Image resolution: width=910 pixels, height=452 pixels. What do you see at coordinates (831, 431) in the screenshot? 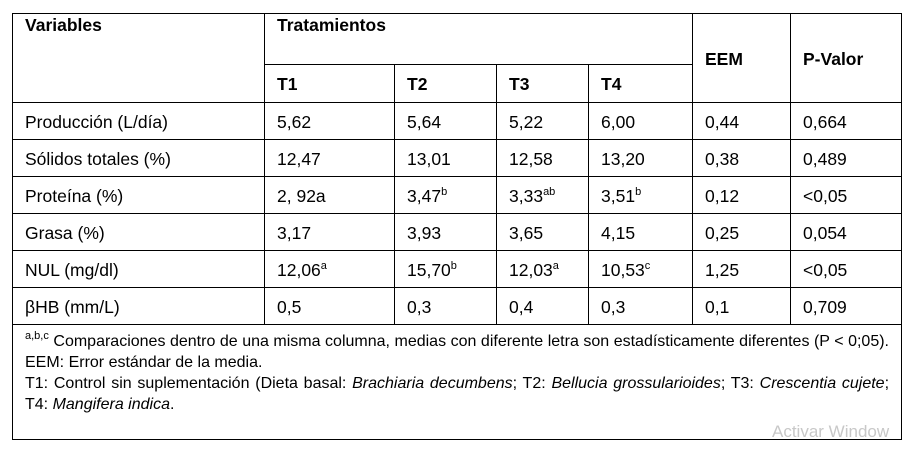
I see `watermark: Activar Window` at bounding box center [831, 431].